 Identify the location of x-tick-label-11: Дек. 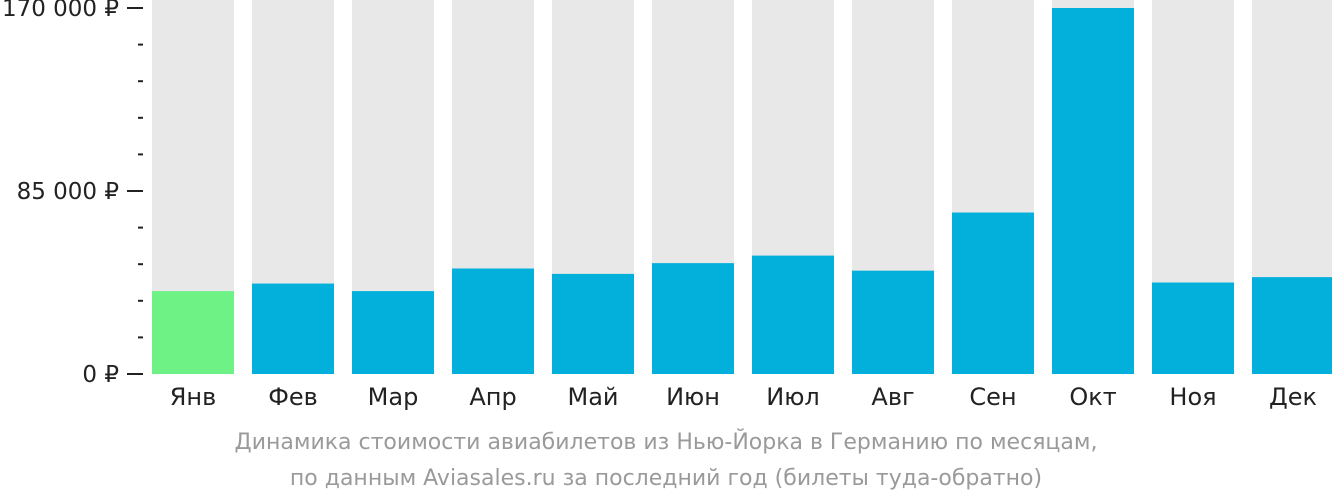
(1293, 397).